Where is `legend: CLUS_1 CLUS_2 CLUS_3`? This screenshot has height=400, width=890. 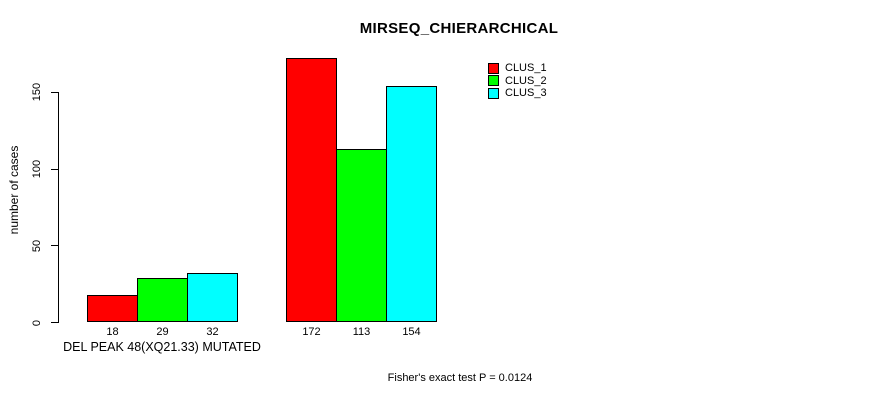 legend: CLUS_1 CLUS_2 CLUS_3 is located at coordinates (517, 81).